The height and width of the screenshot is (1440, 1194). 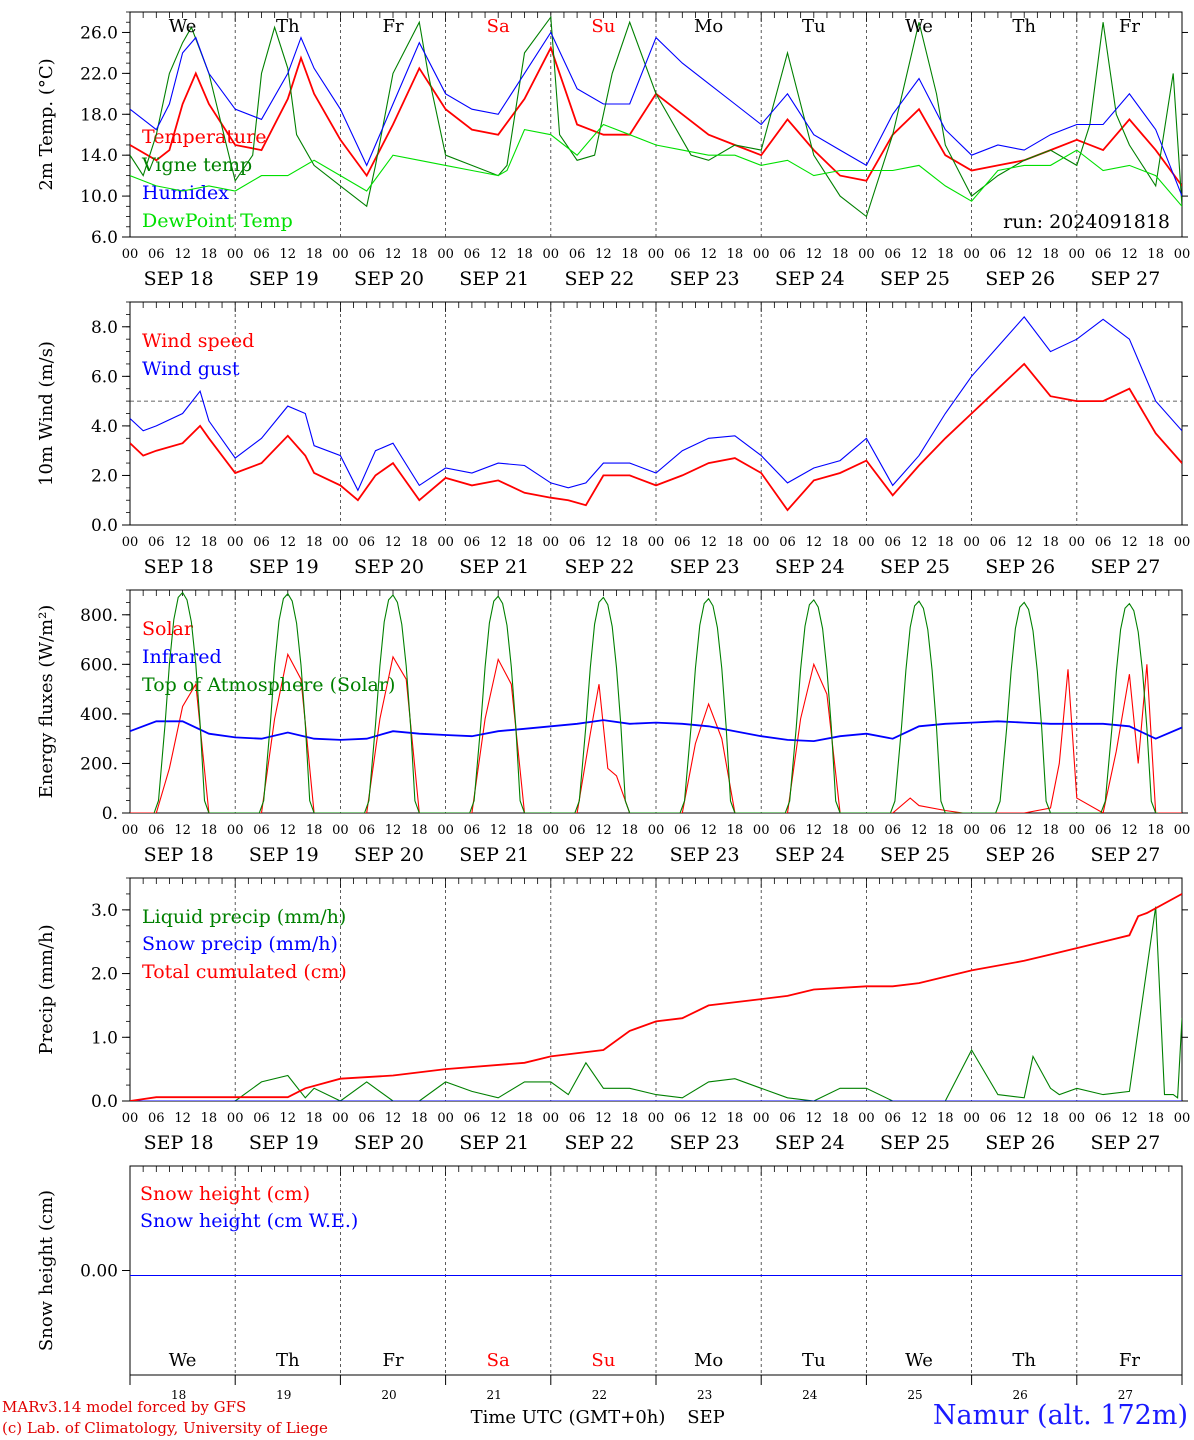 I want to click on day-label: SEP 22, so click(x=599, y=567).